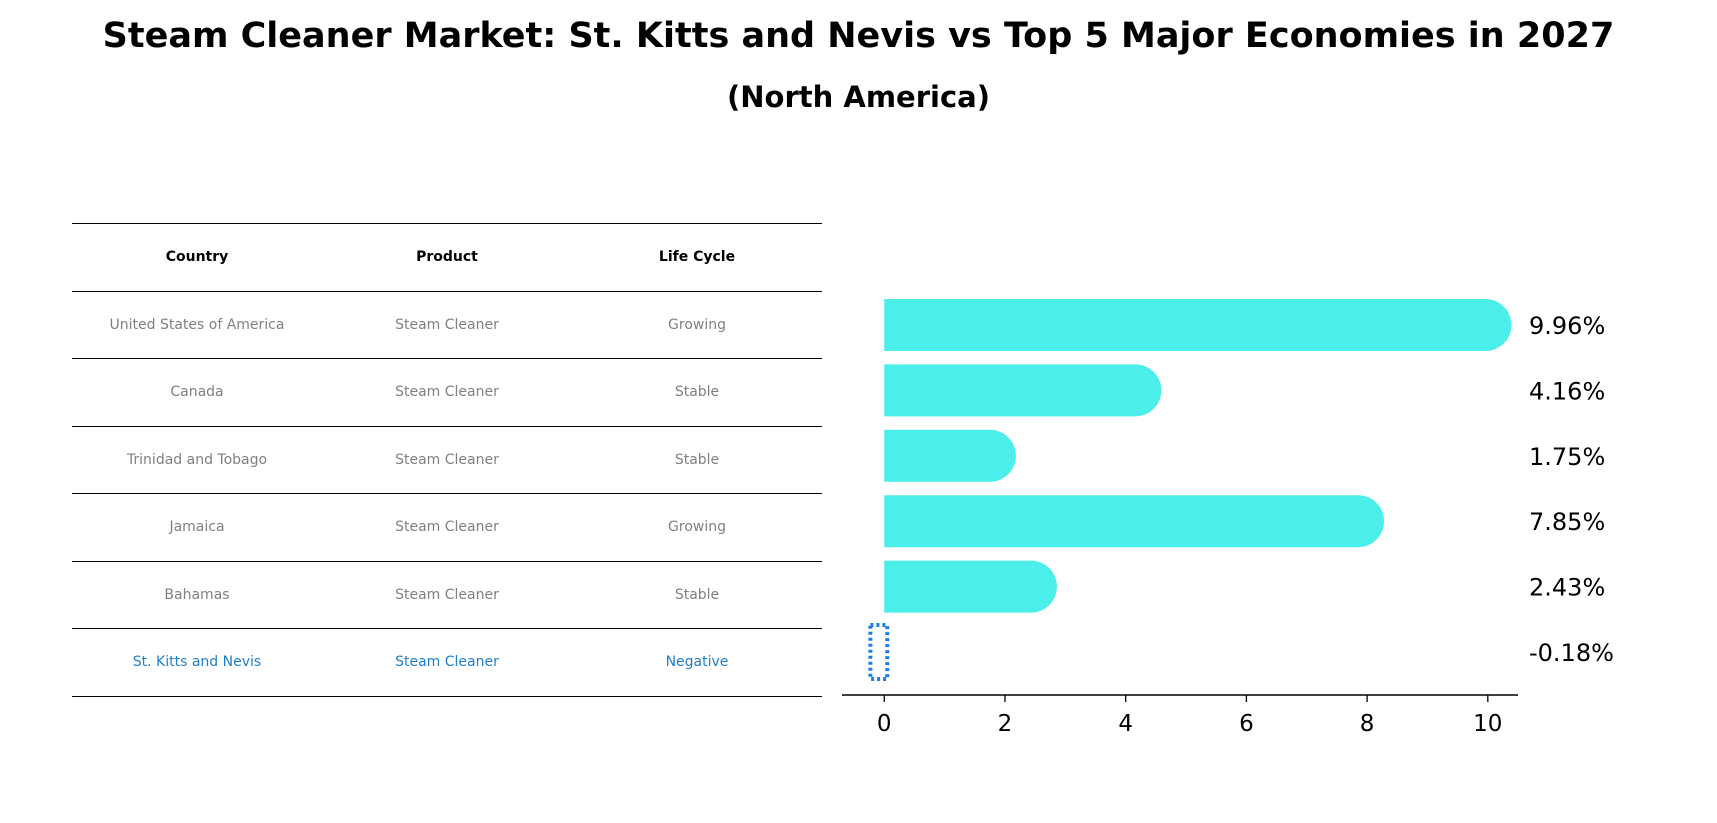 The height and width of the screenshot is (823, 1717). What do you see at coordinates (197, 324) in the screenshot?
I see `country-cell: United States of America` at bounding box center [197, 324].